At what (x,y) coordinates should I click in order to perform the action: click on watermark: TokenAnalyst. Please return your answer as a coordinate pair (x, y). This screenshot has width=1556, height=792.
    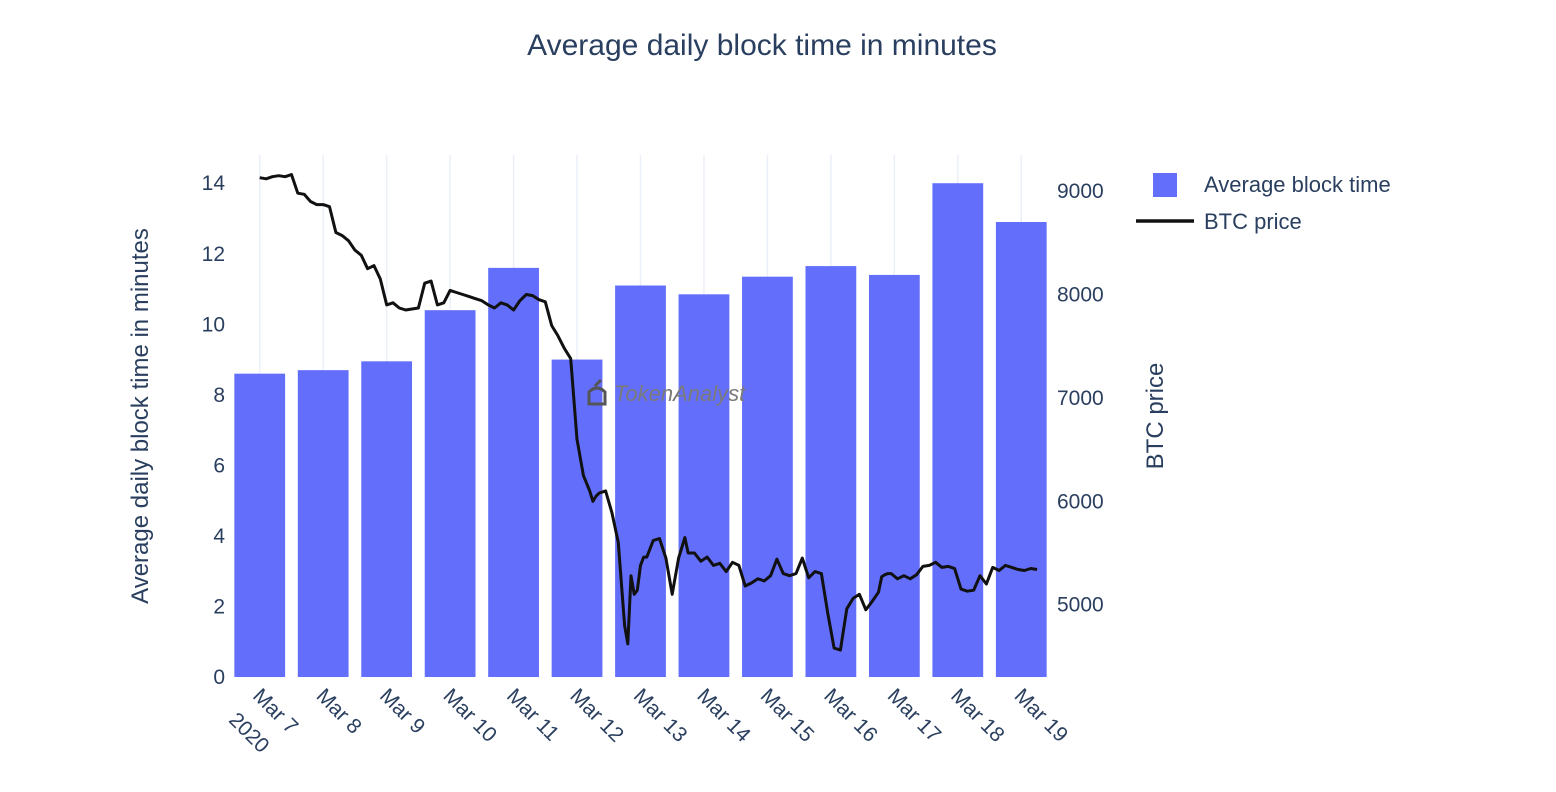
    Looking at the image, I should click on (666, 392).